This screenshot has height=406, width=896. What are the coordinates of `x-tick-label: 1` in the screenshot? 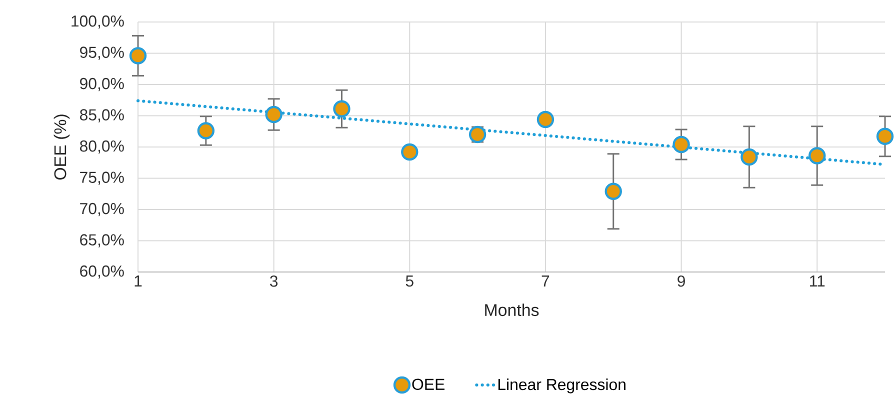 It's located at (138, 281).